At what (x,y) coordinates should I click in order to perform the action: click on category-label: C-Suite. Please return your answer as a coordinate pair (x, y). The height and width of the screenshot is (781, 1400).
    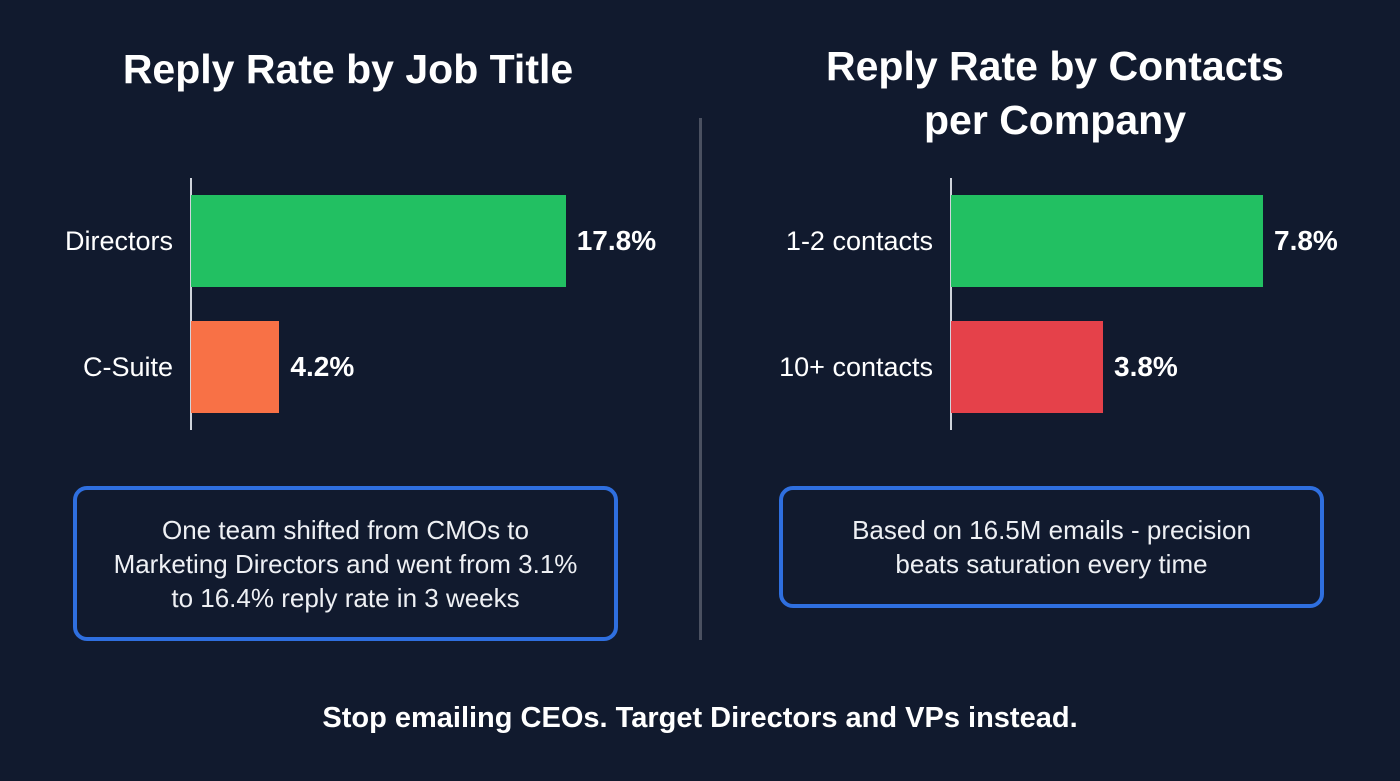
    Looking at the image, I should click on (127, 367).